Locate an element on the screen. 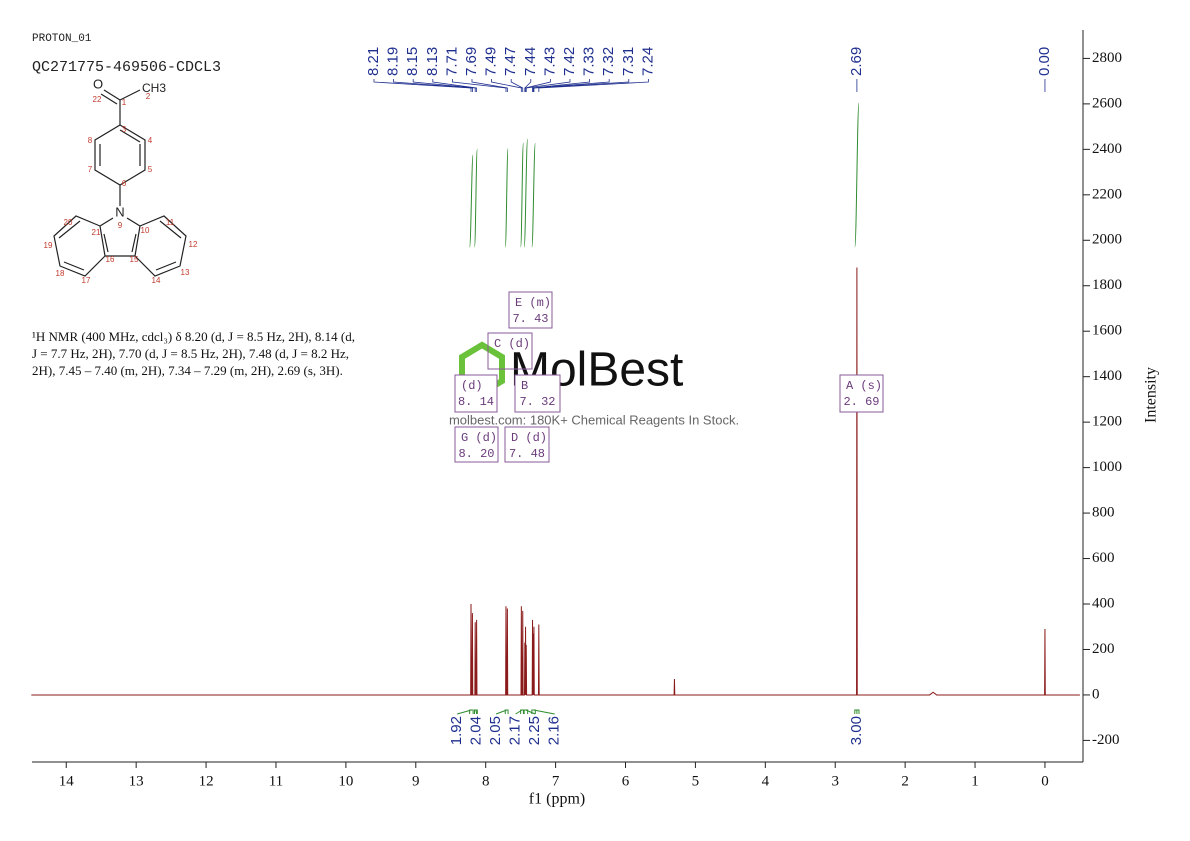 This screenshot has height=841, width=1190. y-tick-label: 2200 is located at coordinates (1107, 194).